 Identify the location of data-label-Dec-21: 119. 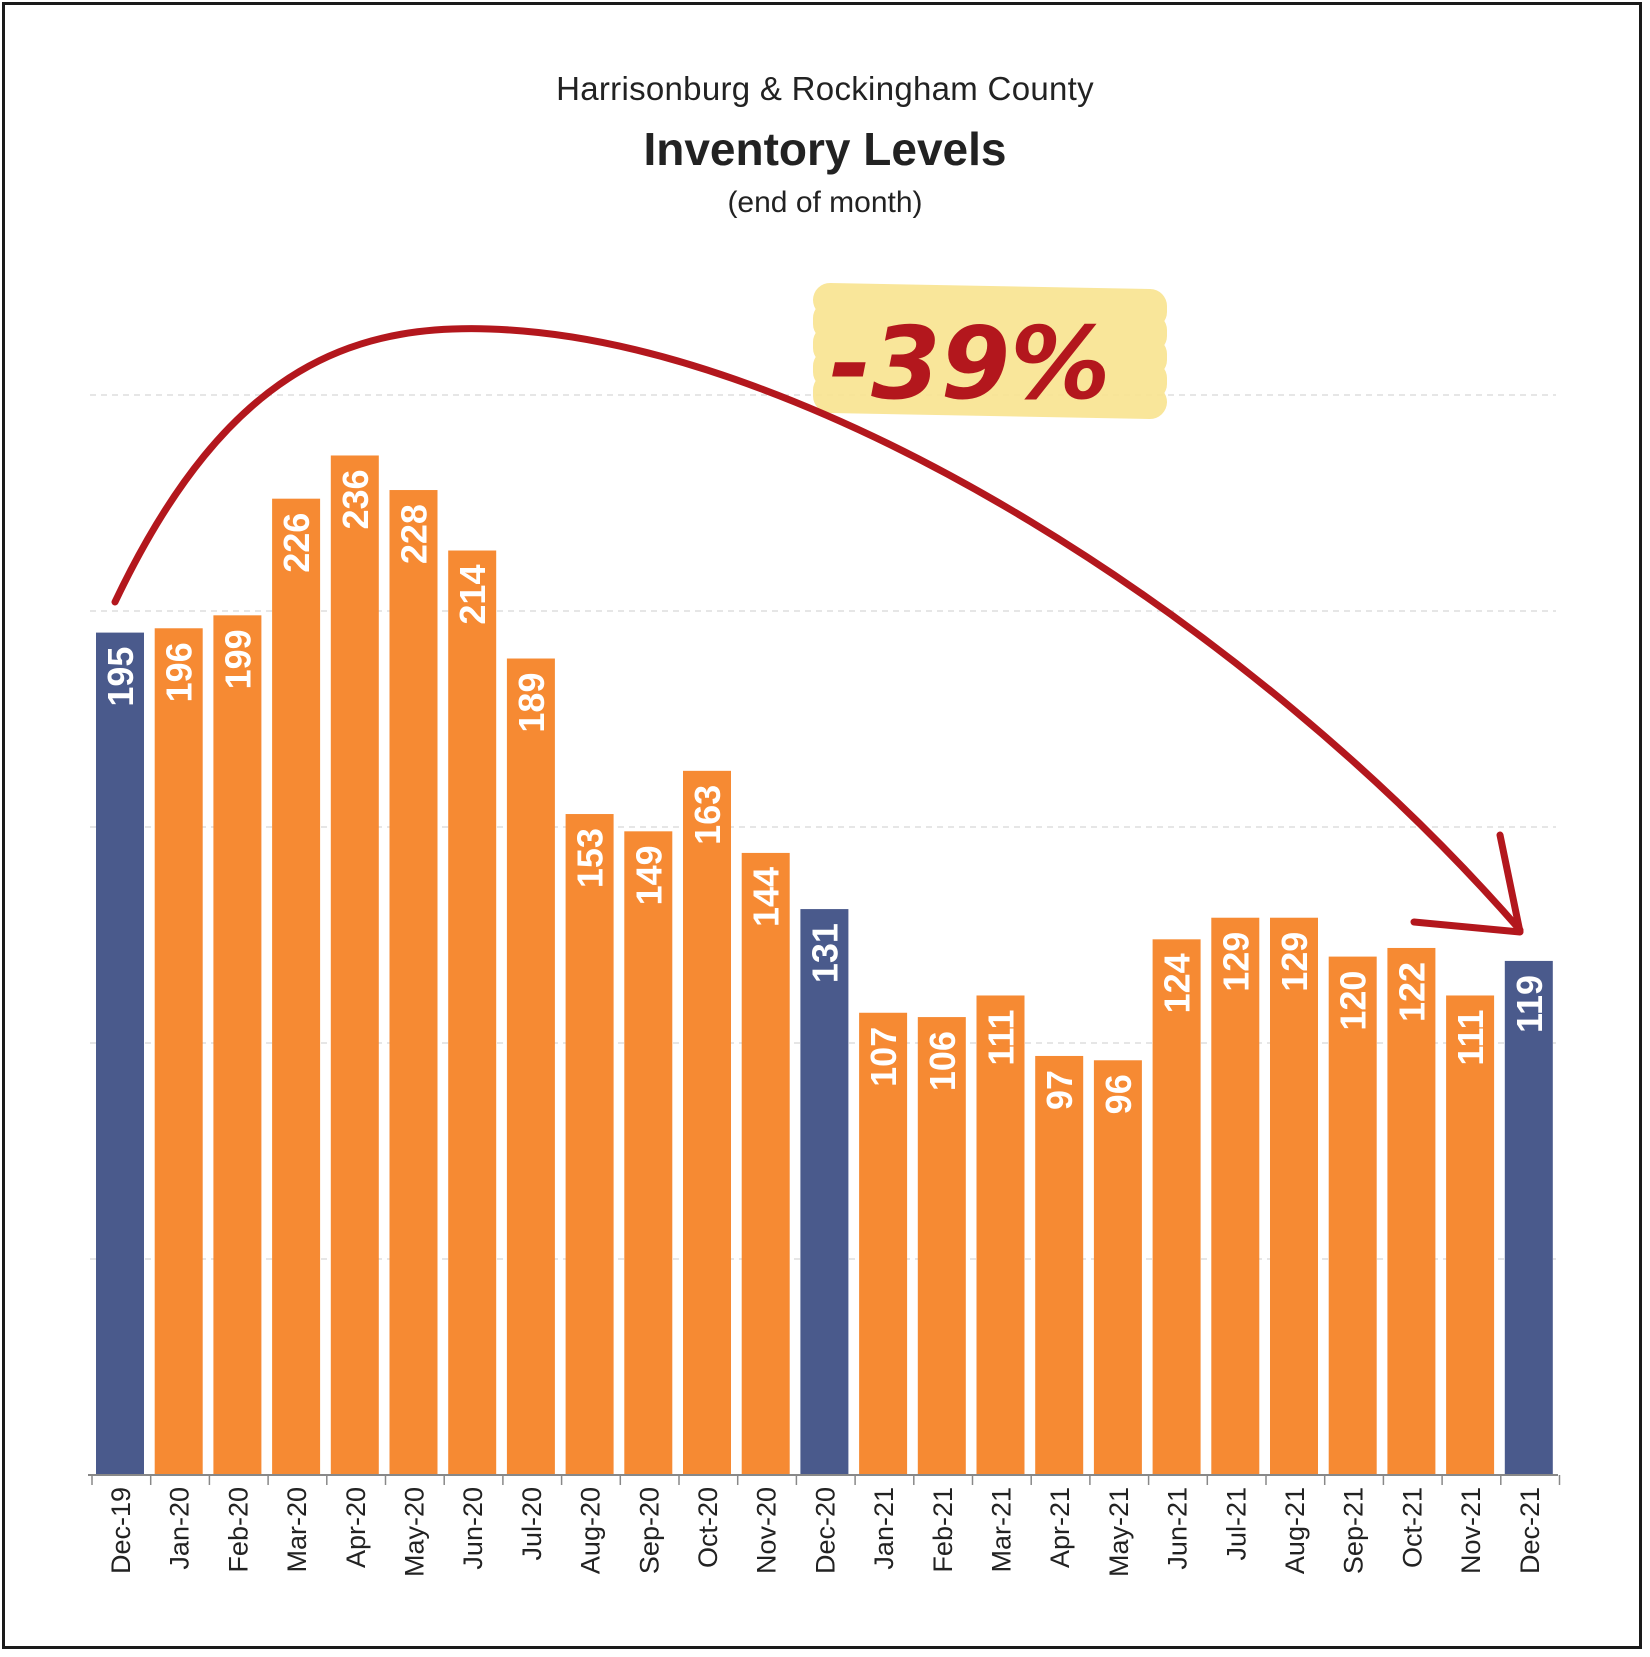
(1529, 1004).